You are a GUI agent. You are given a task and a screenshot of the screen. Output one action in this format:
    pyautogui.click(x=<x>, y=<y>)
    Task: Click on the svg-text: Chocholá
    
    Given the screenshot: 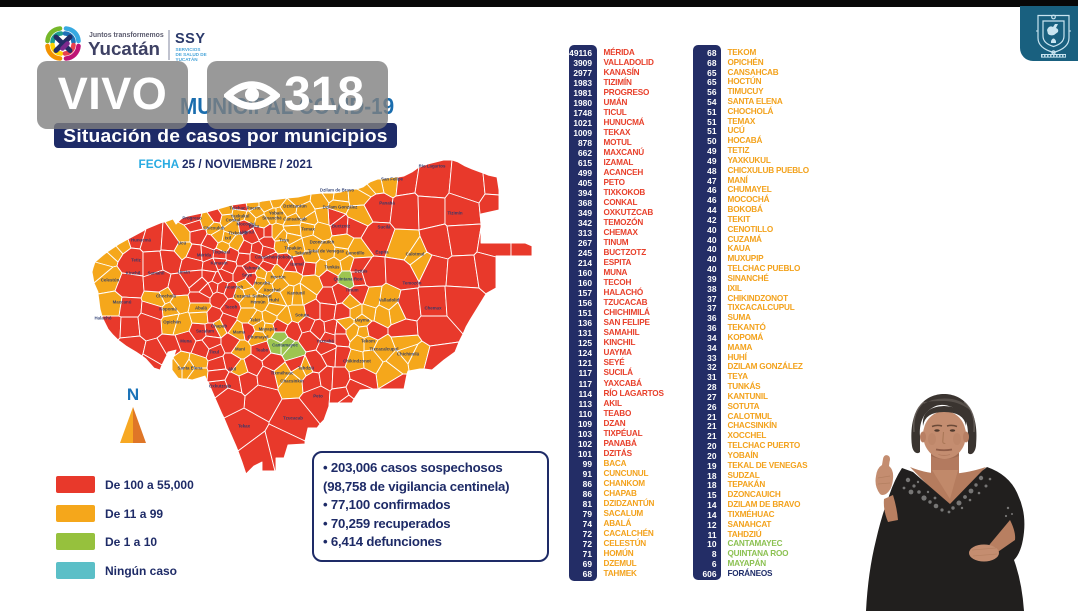 What is the action you would take?
    pyautogui.click(x=166, y=296)
    